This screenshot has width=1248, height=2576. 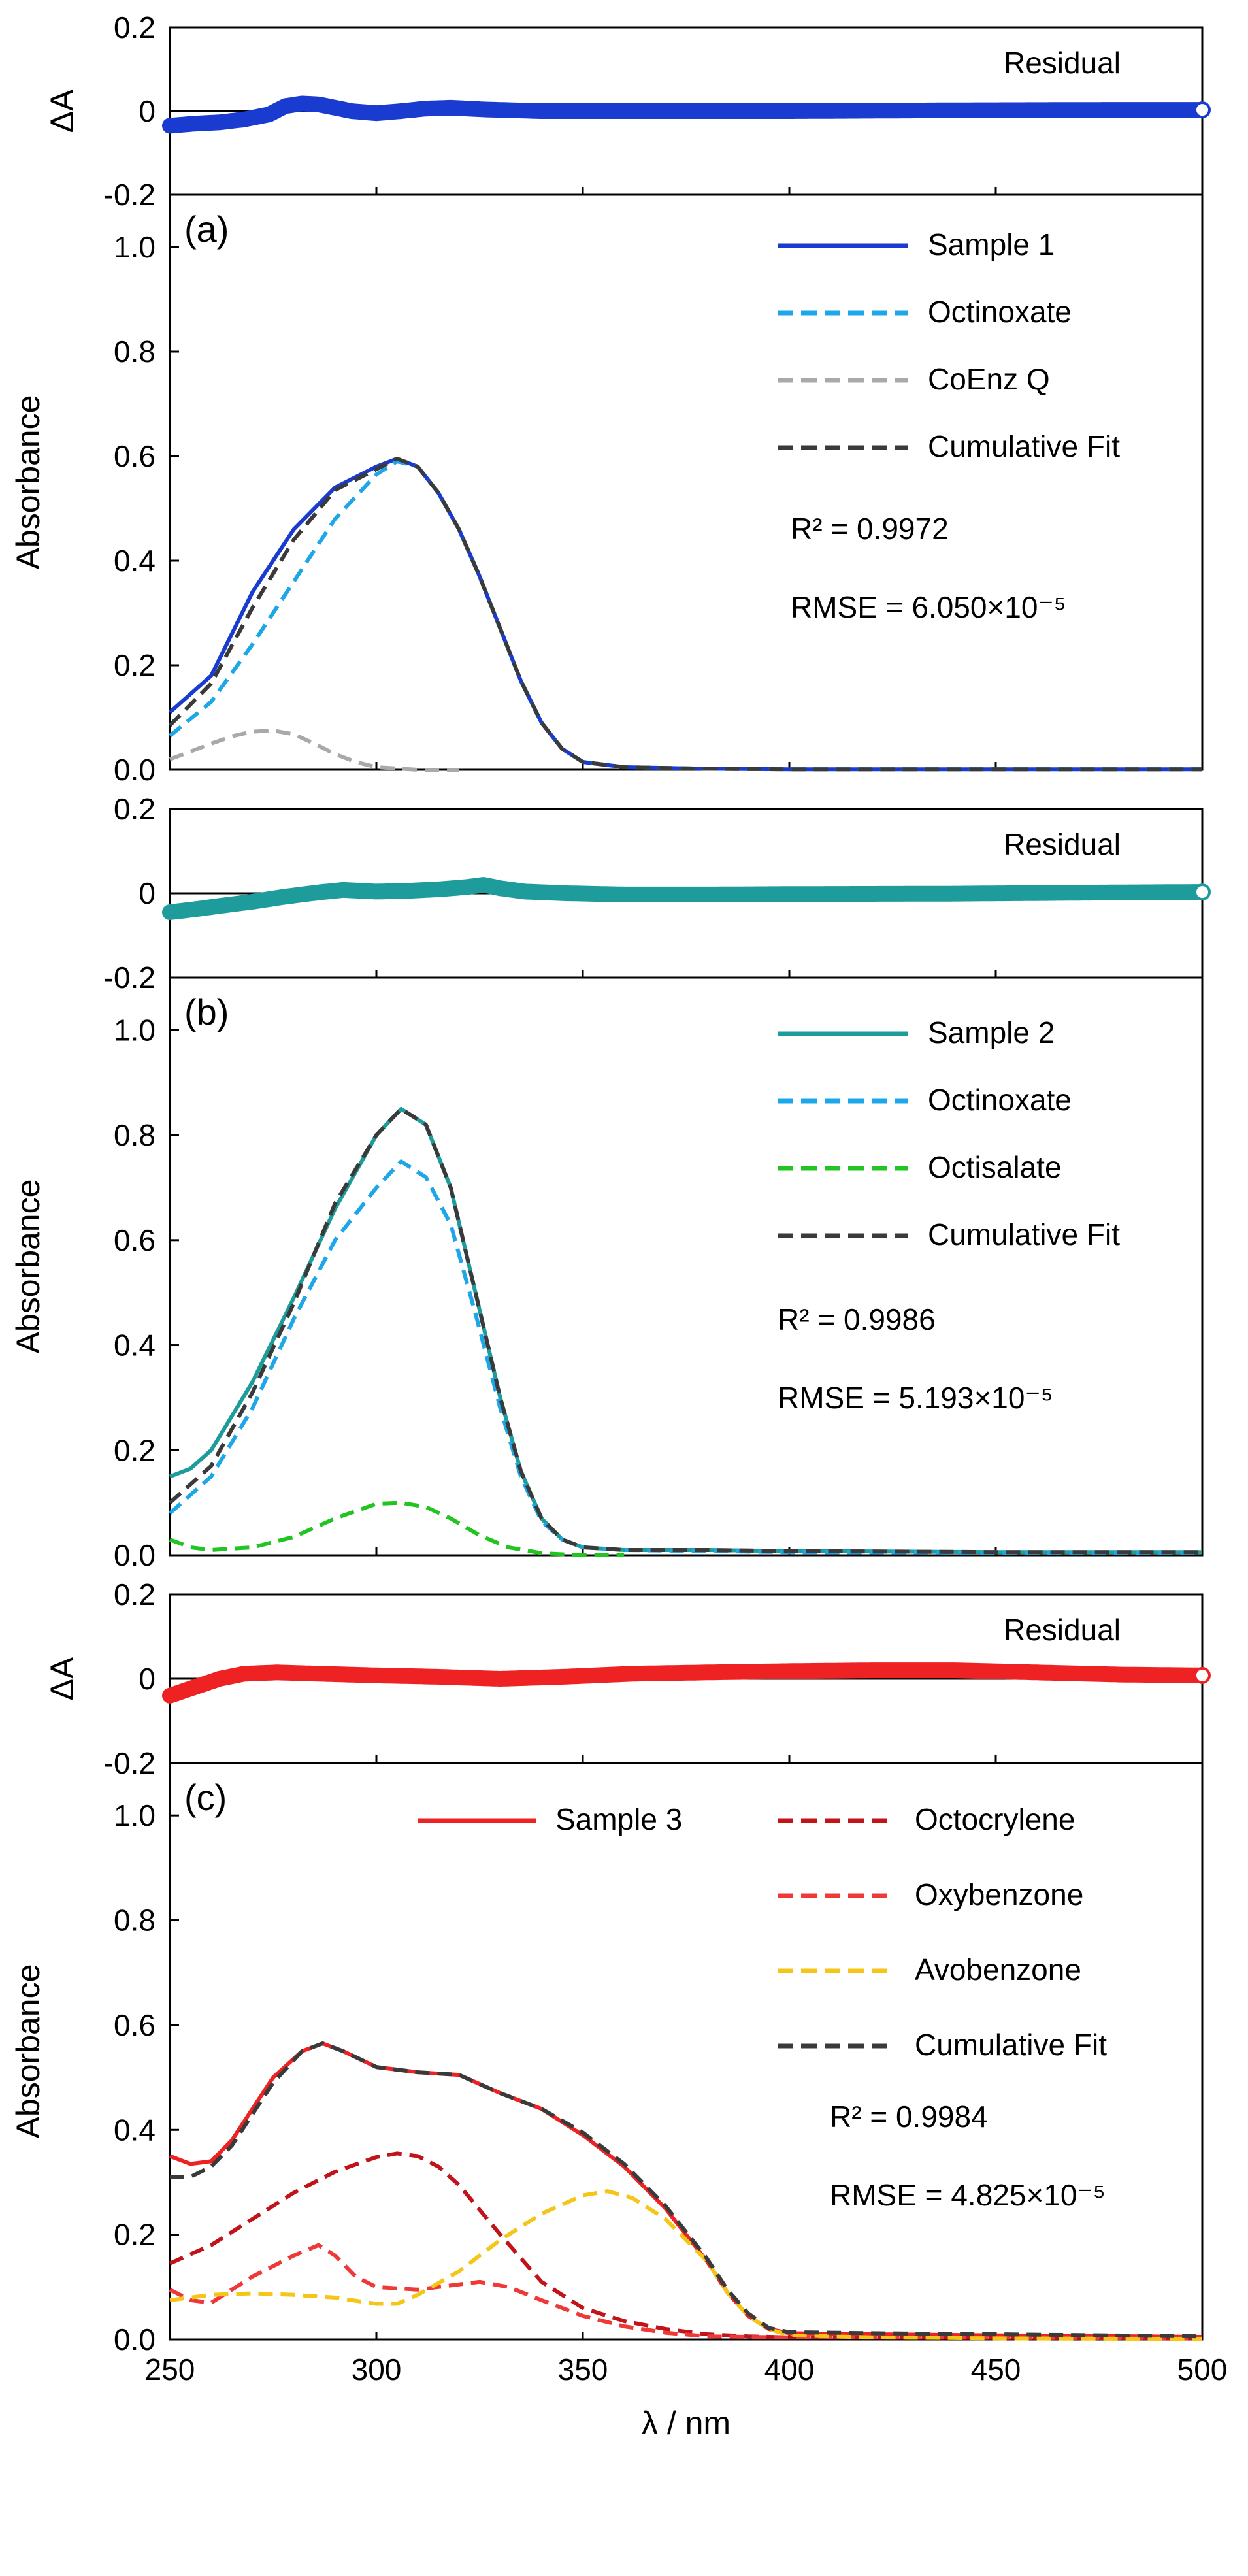 What do you see at coordinates (928, 607) in the screenshot?
I see `rmse: RMSE = 6.050×10⁻⁵` at bounding box center [928, 607].